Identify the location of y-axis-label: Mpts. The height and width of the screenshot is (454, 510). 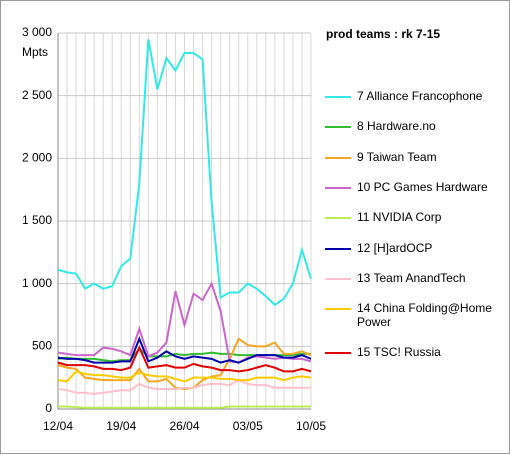
(35, 52).